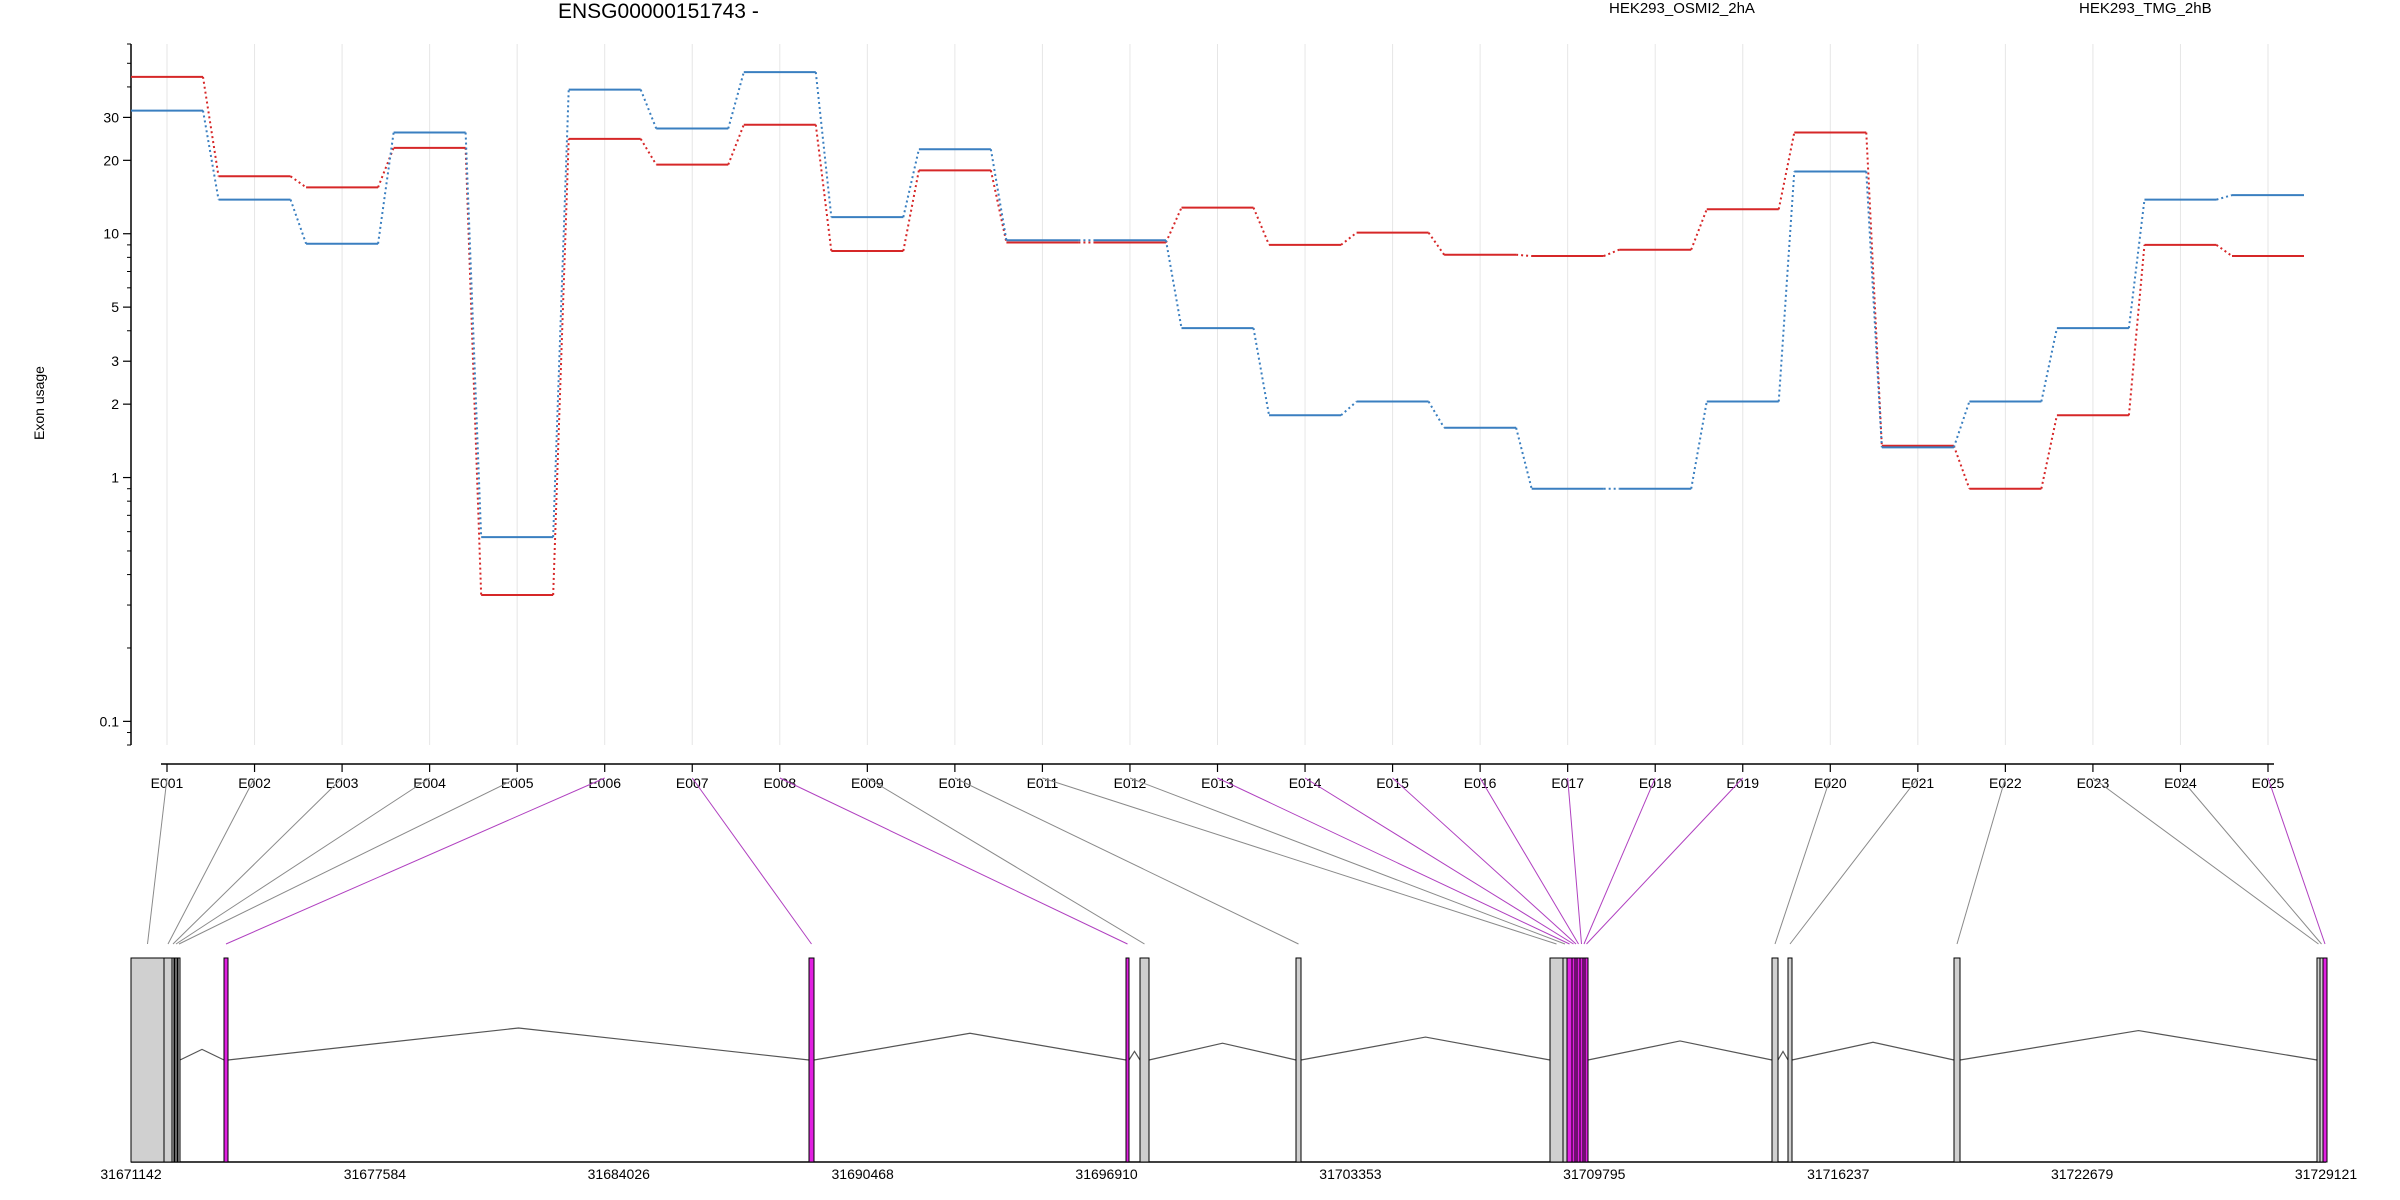 The height and width of the screenshot is (1200, 2400). I want to click on x-tick-label: E014, so click(1305, 783).